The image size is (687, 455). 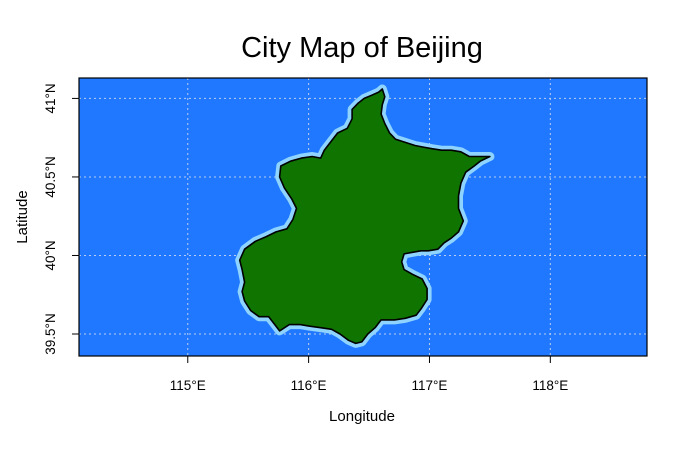 I want to click on map-title: City Map of Beijing, so click(x=362, y=48).